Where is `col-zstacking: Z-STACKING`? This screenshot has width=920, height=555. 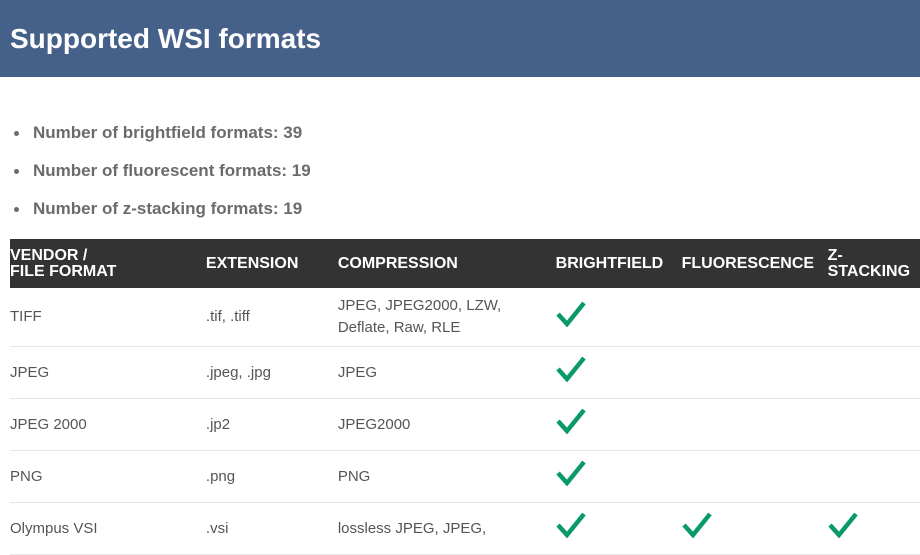
col-zstacking: Z-STACKING is located at coordinates (873, 263).